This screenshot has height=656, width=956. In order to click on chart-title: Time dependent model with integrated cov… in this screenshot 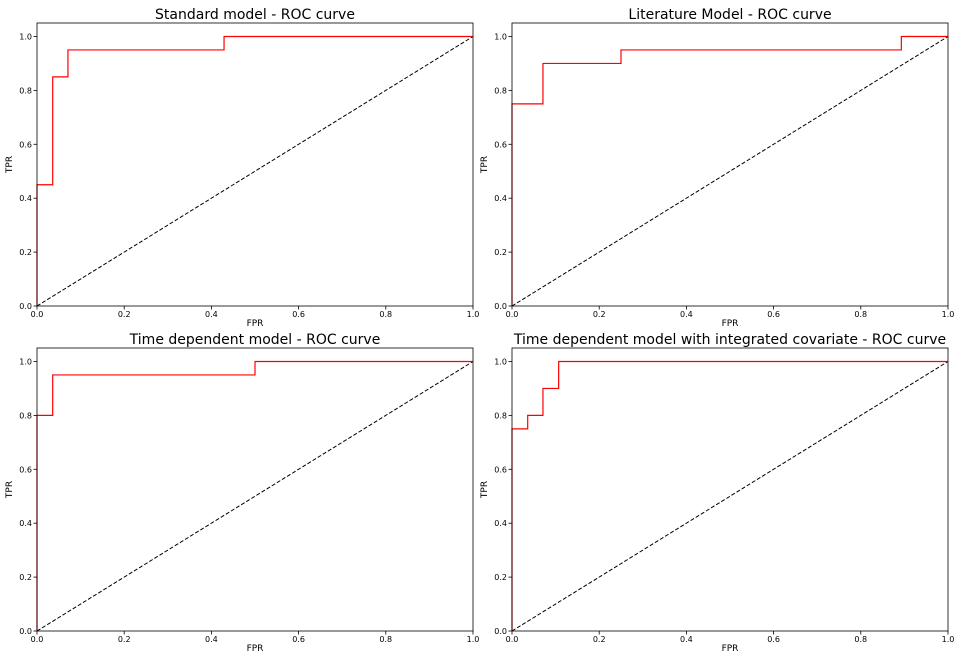, I will do `click(729, 340)`.